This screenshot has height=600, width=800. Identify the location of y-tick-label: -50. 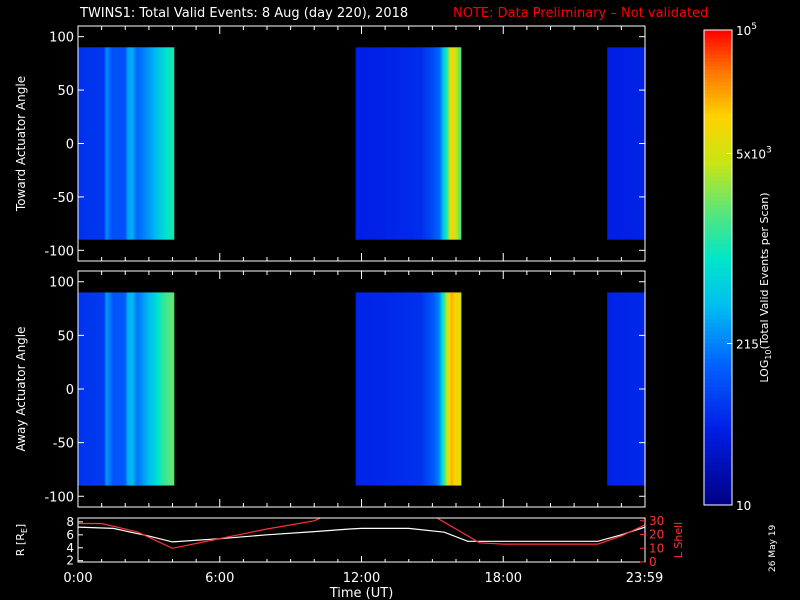
(63, 444).